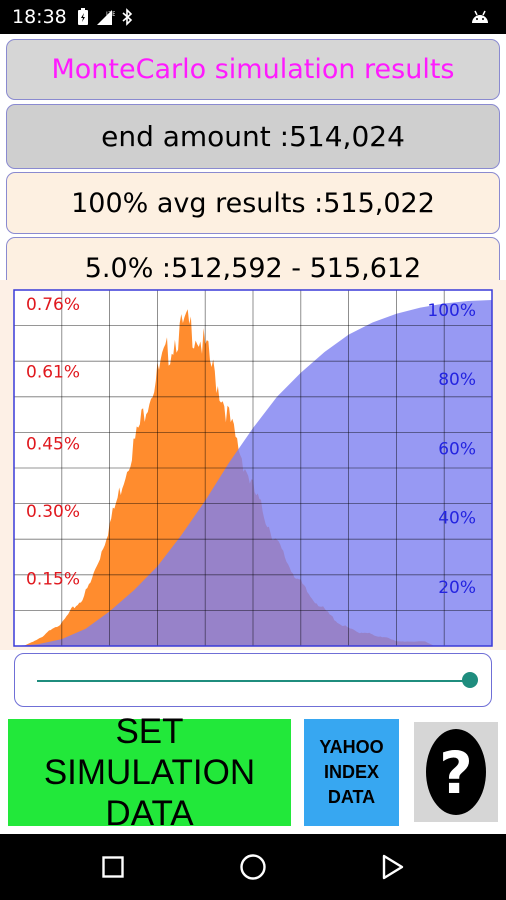  Describe the element at coordinates (53, 445) in the screenshot. I see `left-tick-label: 0.45%` at that location.